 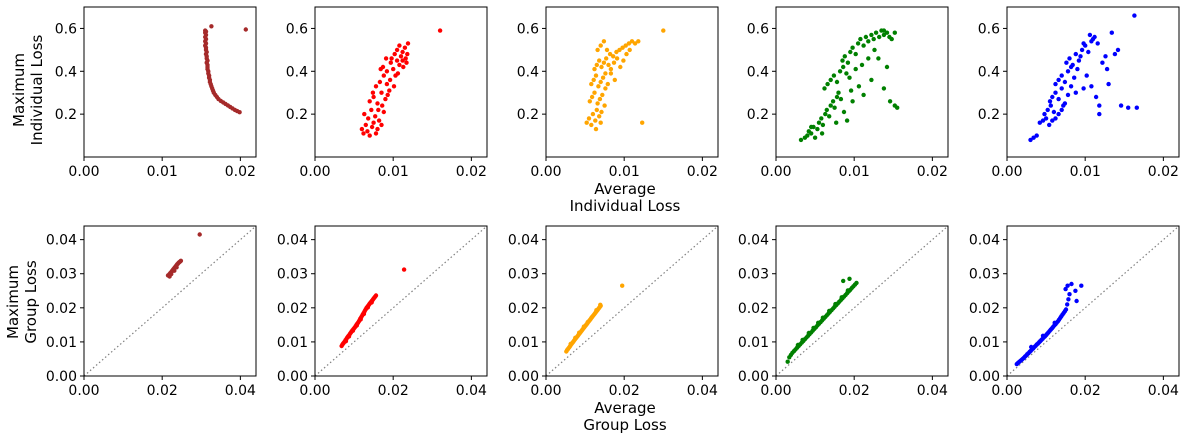 What do you see at coordinates (632, 301) in the screenshot?
I see `identity-line` at bounding box center [632, 301].